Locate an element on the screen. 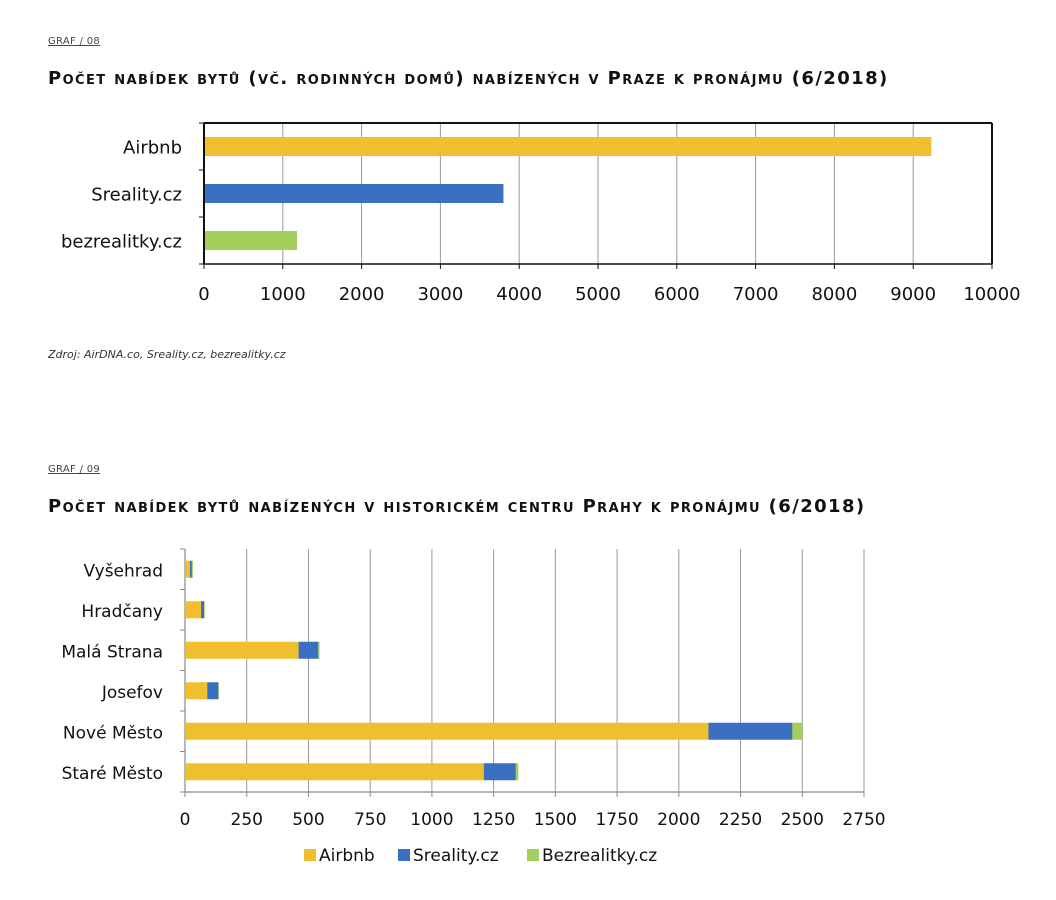 The height and width of the screenshot is (900, 1056). chart2-legend-label-airbnb: Airbnb is located at coordinates (347, 856).